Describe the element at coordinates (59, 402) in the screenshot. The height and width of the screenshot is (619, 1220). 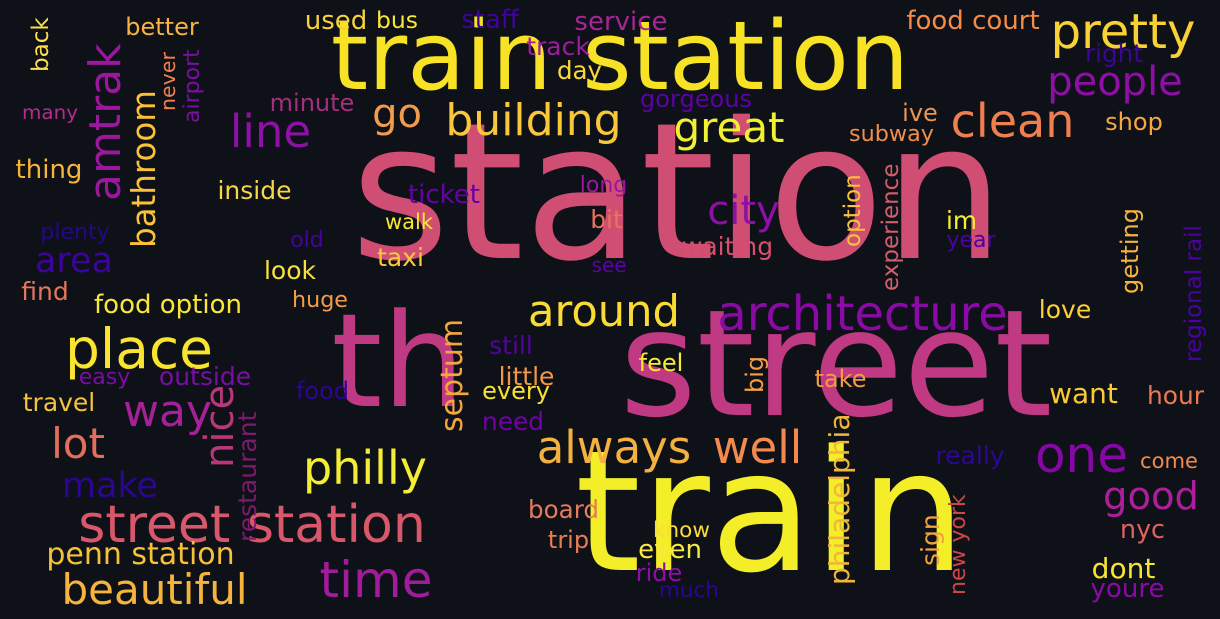
I see `word-travel: travel` at that location.